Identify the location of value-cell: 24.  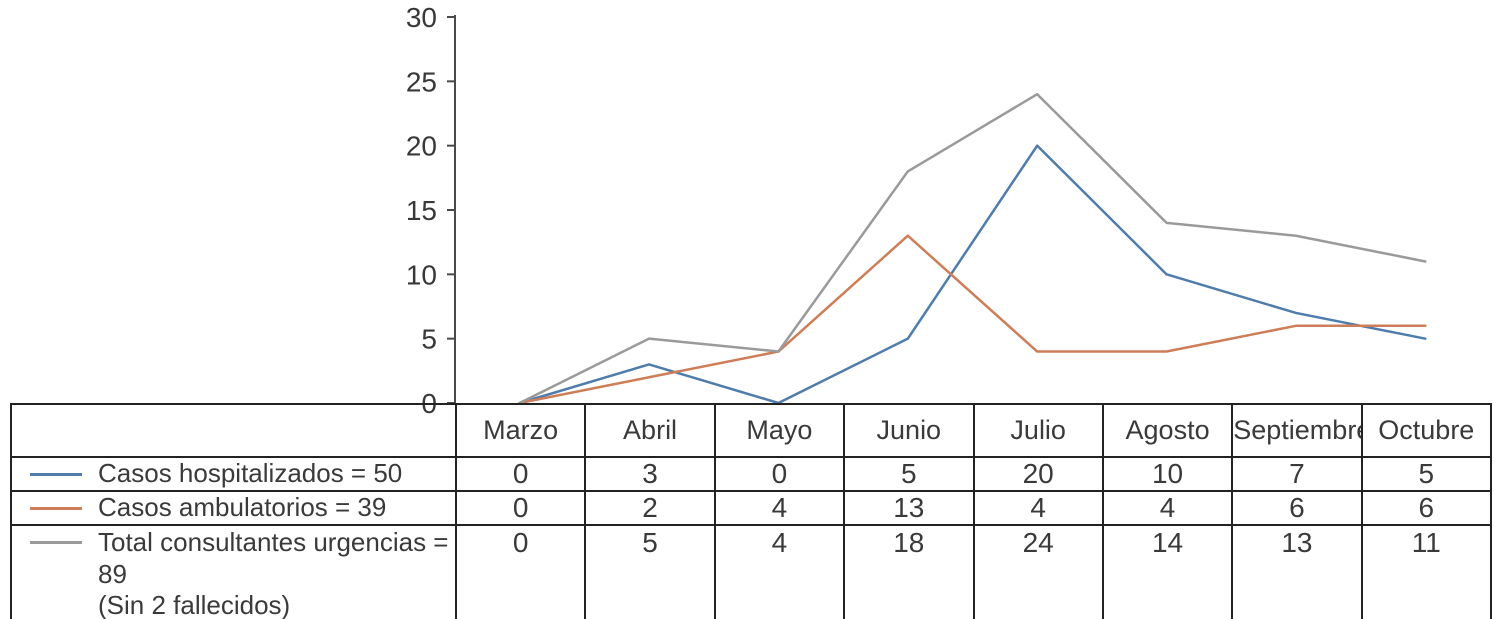
(1038, 571).